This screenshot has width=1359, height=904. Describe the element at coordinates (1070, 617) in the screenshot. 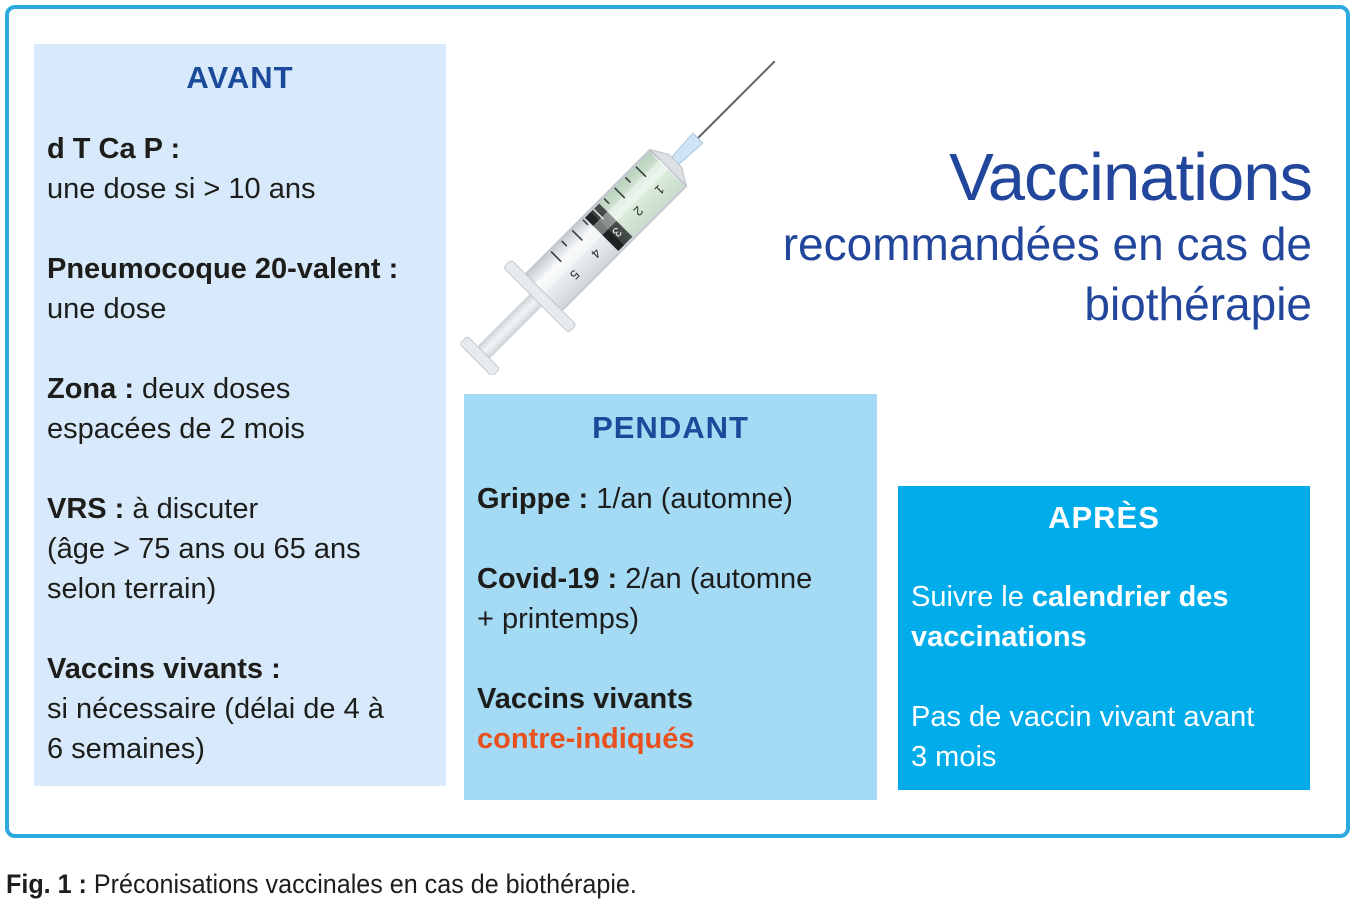

I see `apres-item-calendrier-bold: calendrier des vaccinations` at that location.